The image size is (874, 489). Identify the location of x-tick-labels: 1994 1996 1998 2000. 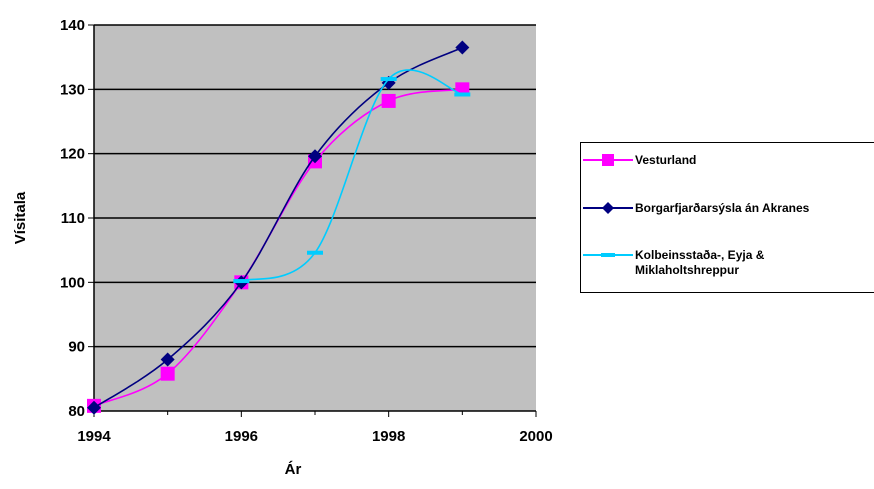
(314, 436).